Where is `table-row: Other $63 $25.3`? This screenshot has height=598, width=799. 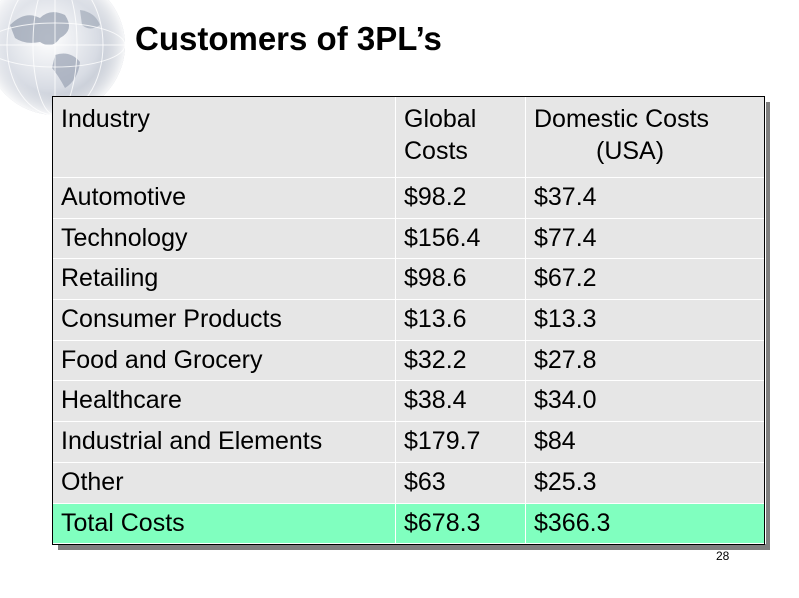 table-row: Other $63 $25.3 is located at coordinates (409, 482).